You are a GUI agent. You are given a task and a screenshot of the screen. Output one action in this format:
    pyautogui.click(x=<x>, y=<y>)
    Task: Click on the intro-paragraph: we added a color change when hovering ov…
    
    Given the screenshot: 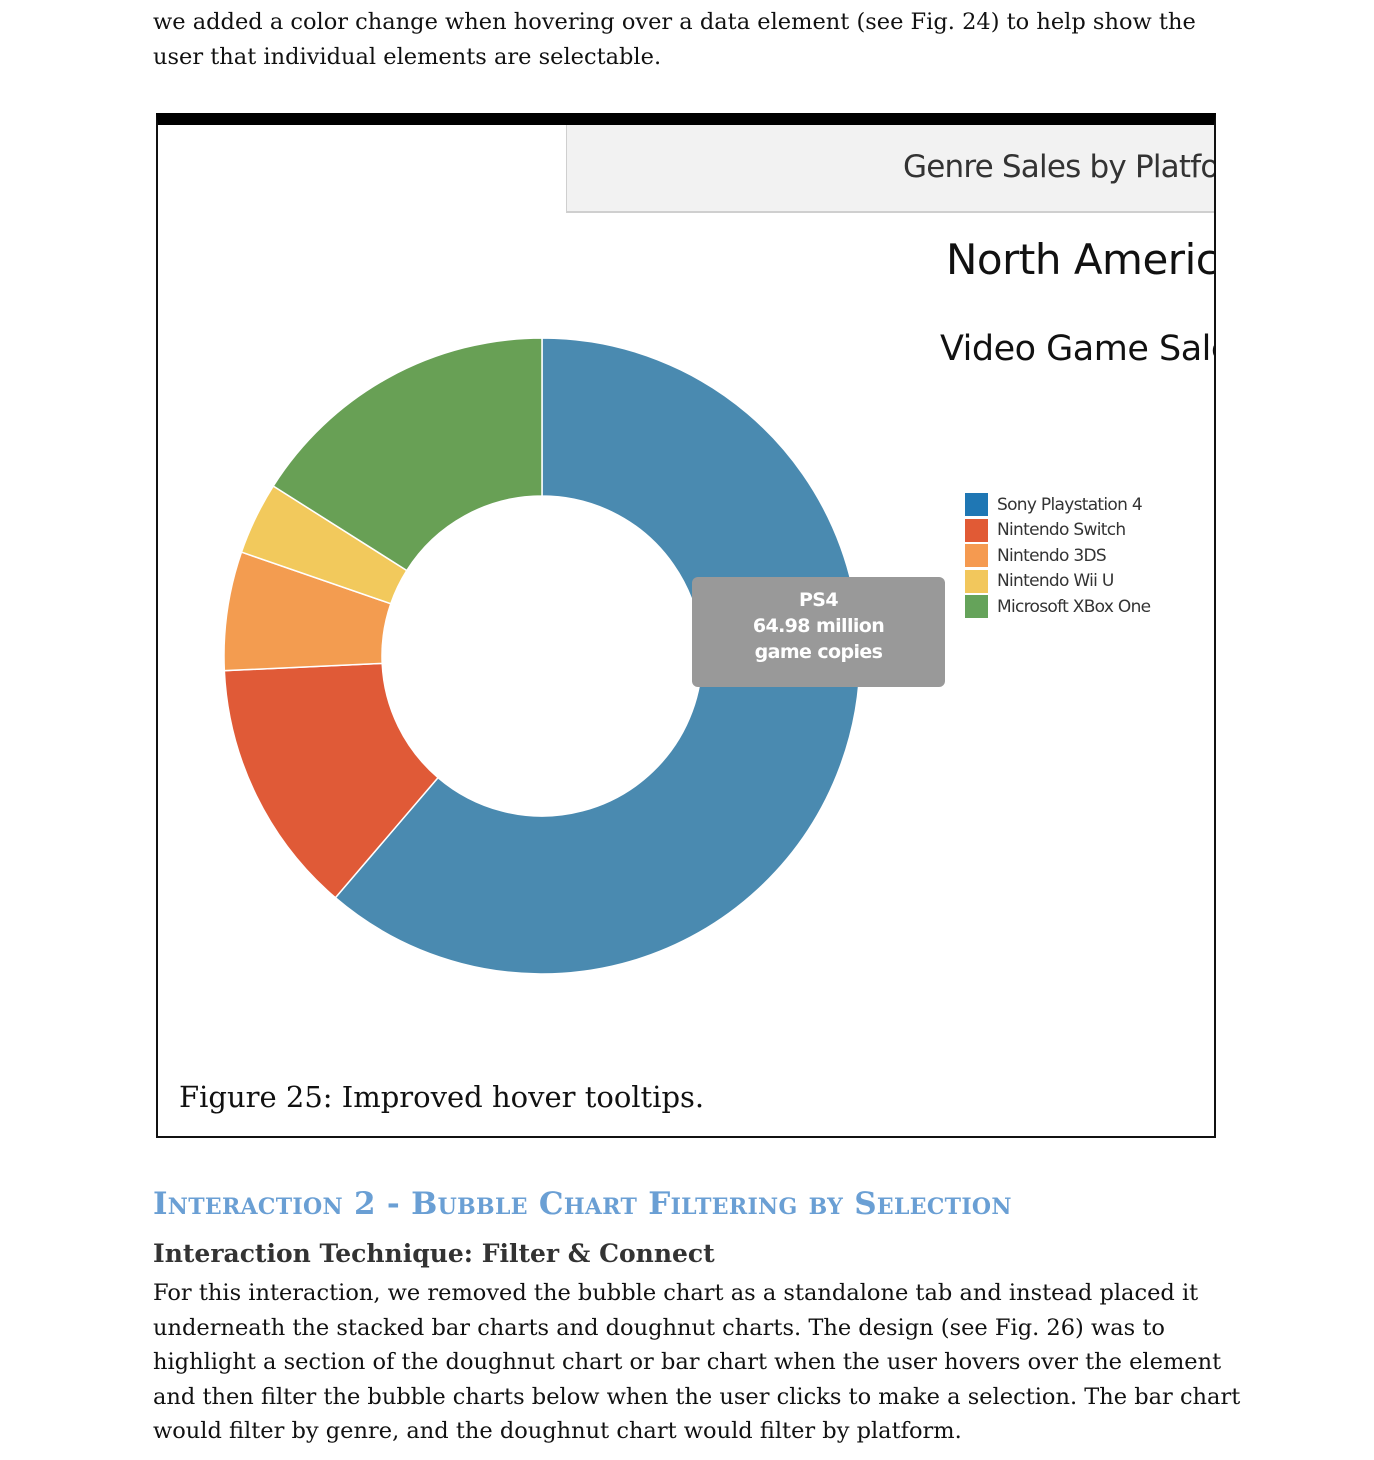 What is the action you would take?
    pyautogui.click(x=674, y=39)
    